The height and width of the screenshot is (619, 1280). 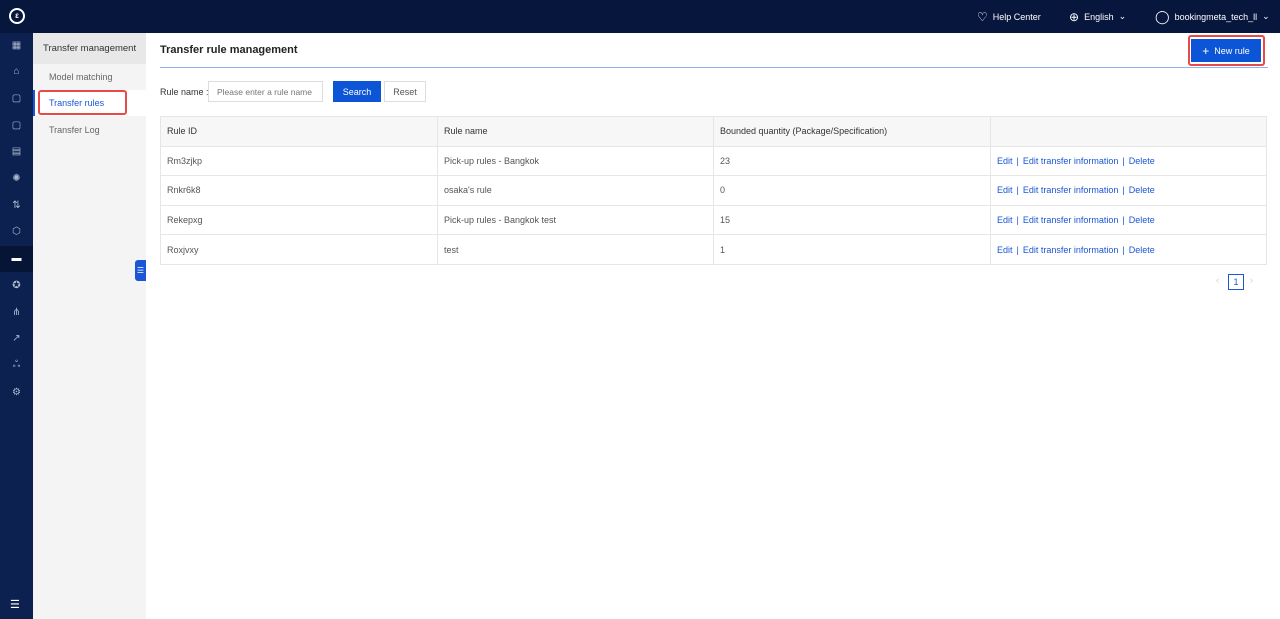 What do you see at coordinates (299, 131) in the screenshot?
I see `col-rule-id: Rule ID` at bounding box center [299, 131].